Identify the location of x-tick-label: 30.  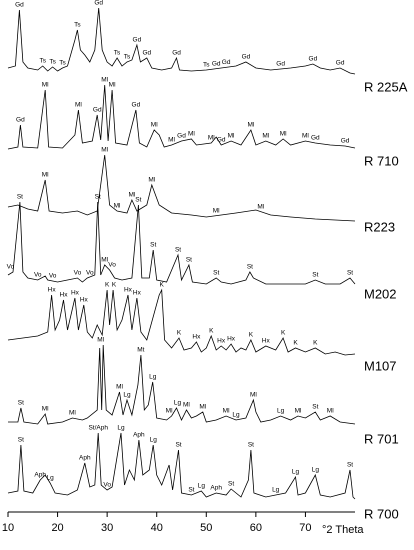
(107, 528).